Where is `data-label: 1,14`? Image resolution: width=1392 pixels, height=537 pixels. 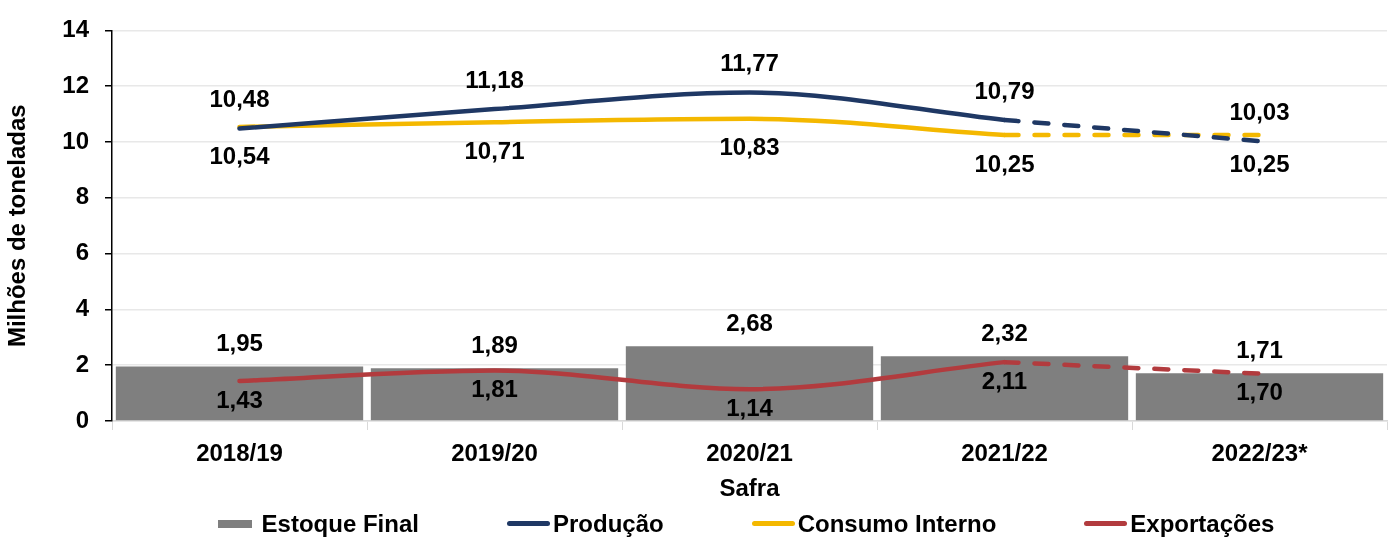 data-label: 1,14 is located at coordinates (750, 407).